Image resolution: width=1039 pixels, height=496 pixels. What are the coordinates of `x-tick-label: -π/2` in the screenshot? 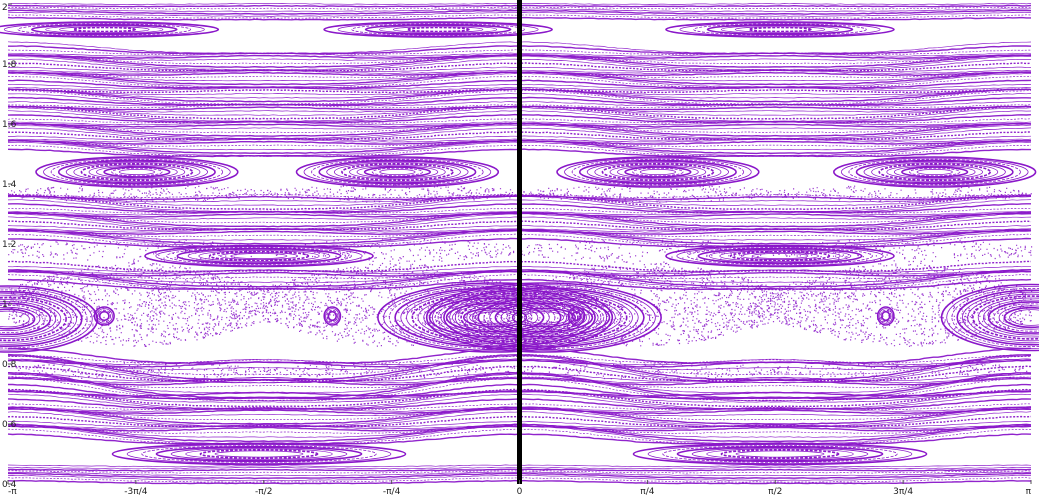 It's located at (263, 491).